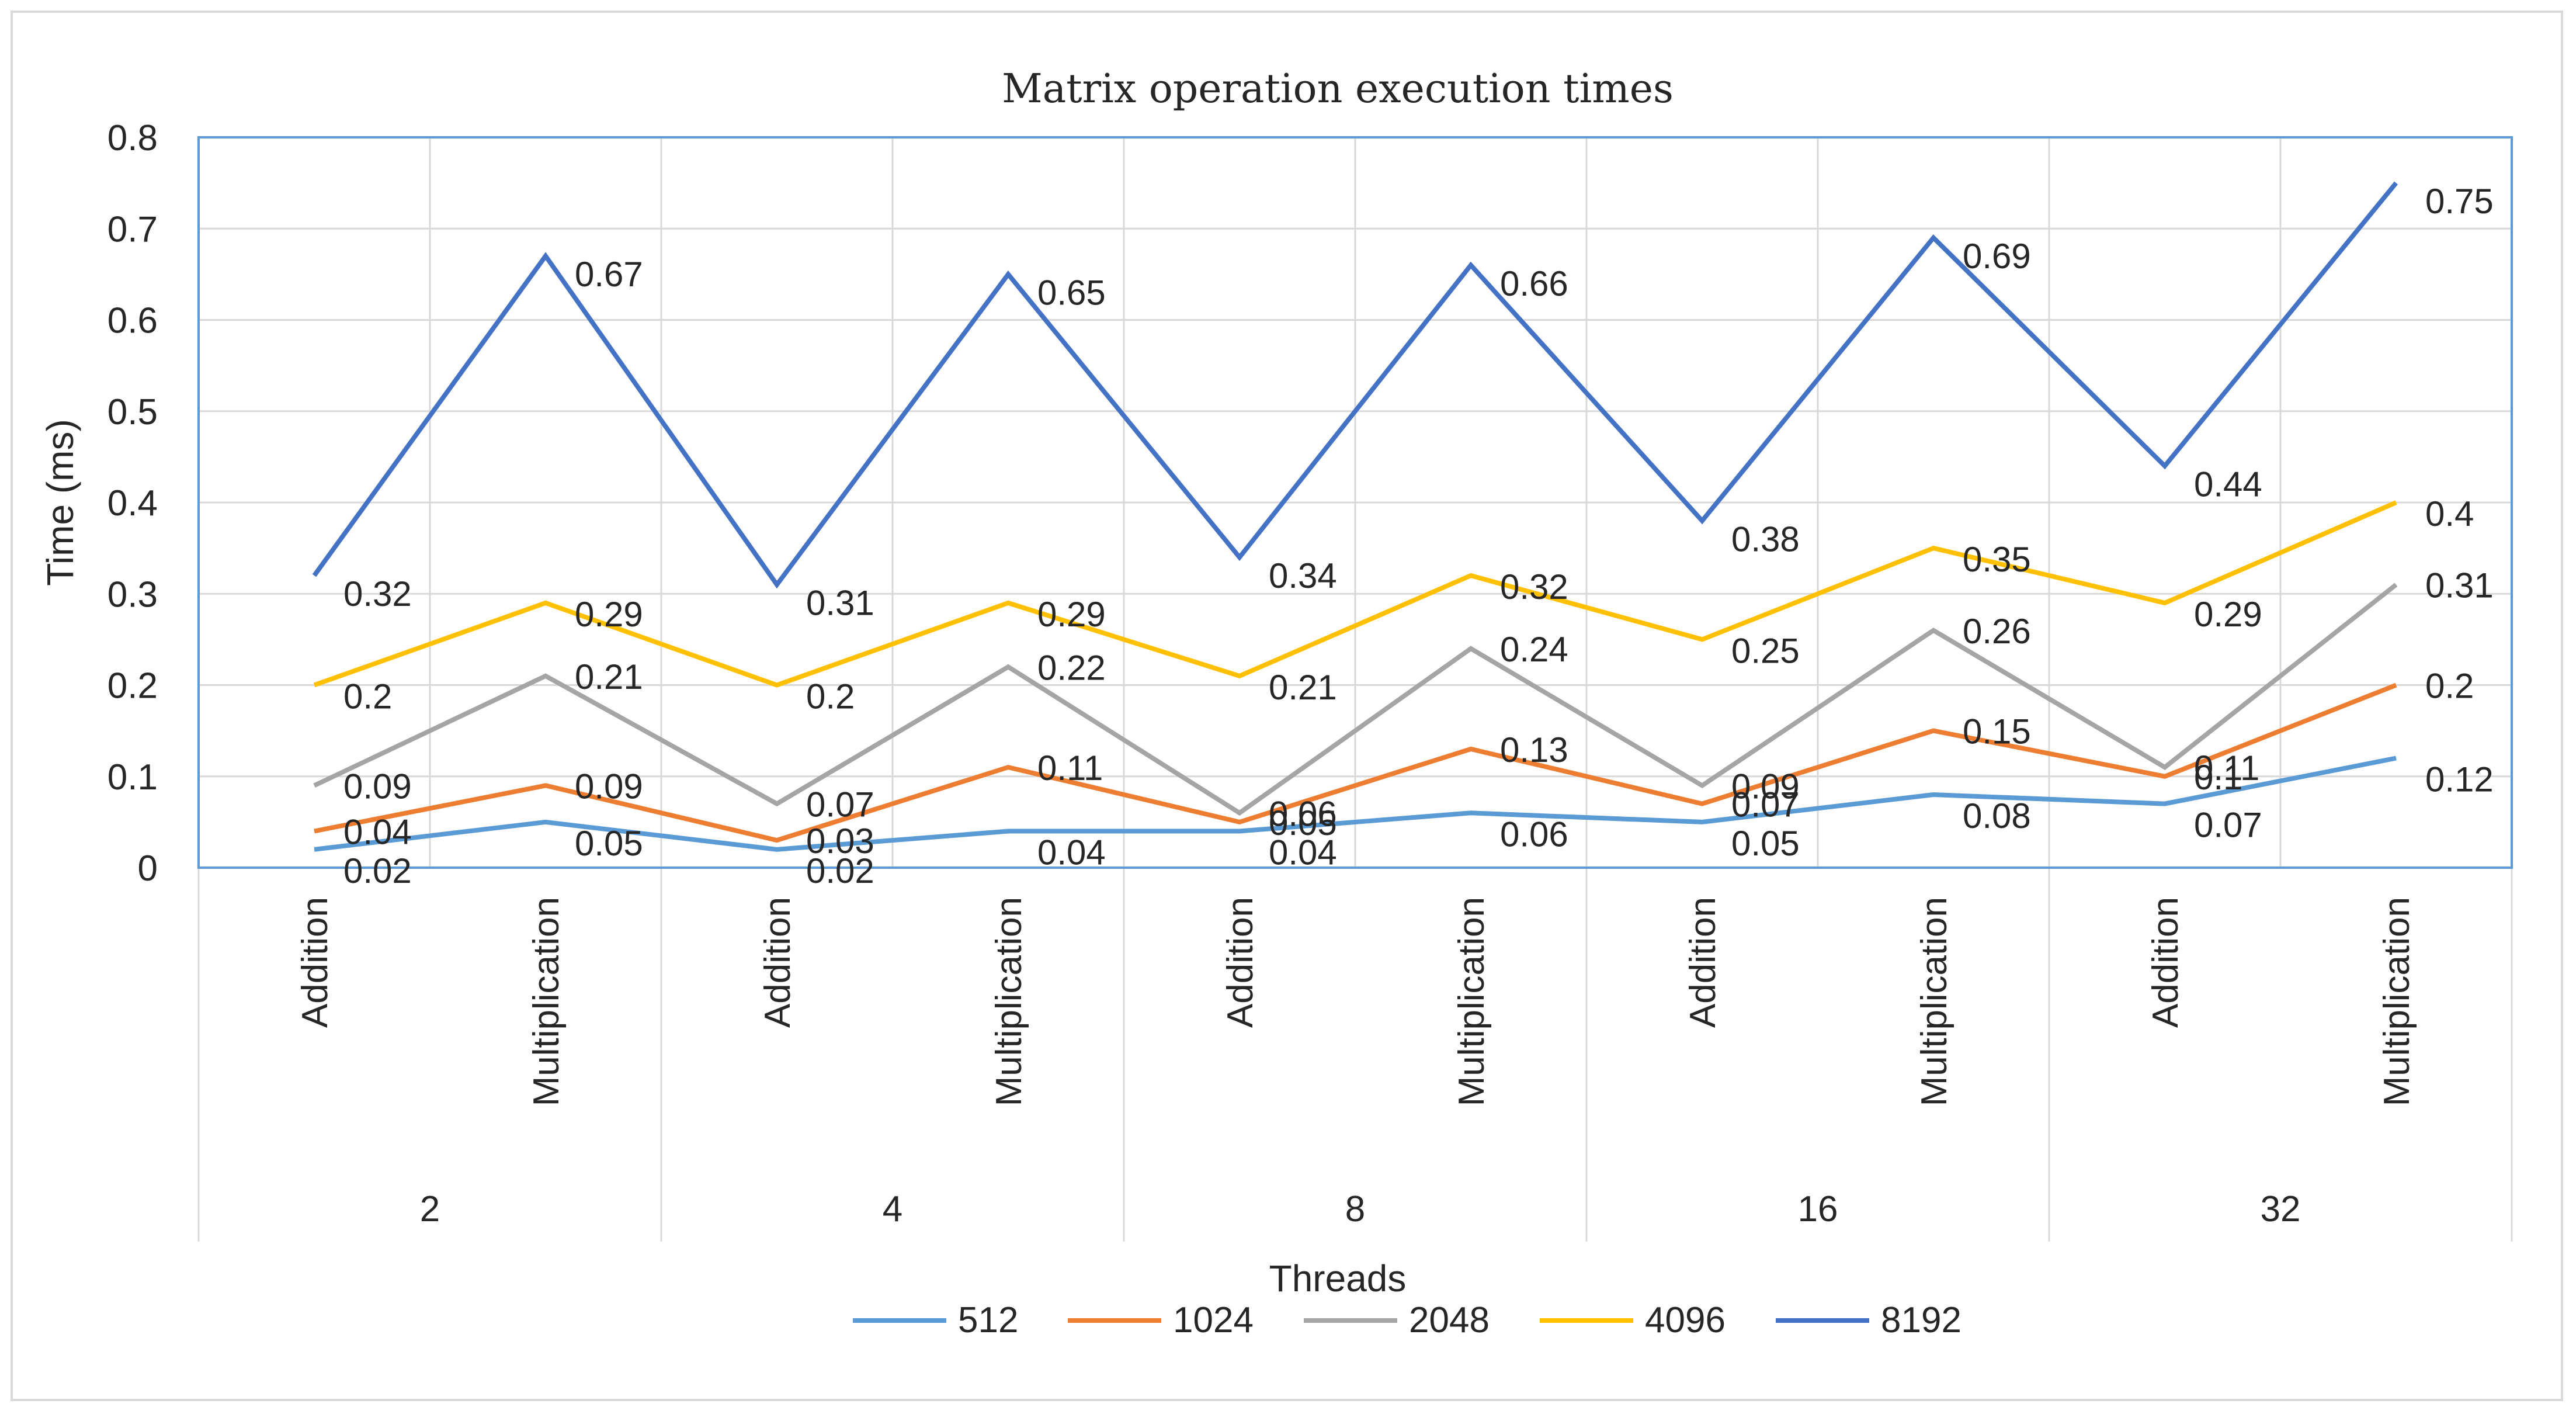  I want to click on data-label-1024: 0.13, so click(1534, 750).